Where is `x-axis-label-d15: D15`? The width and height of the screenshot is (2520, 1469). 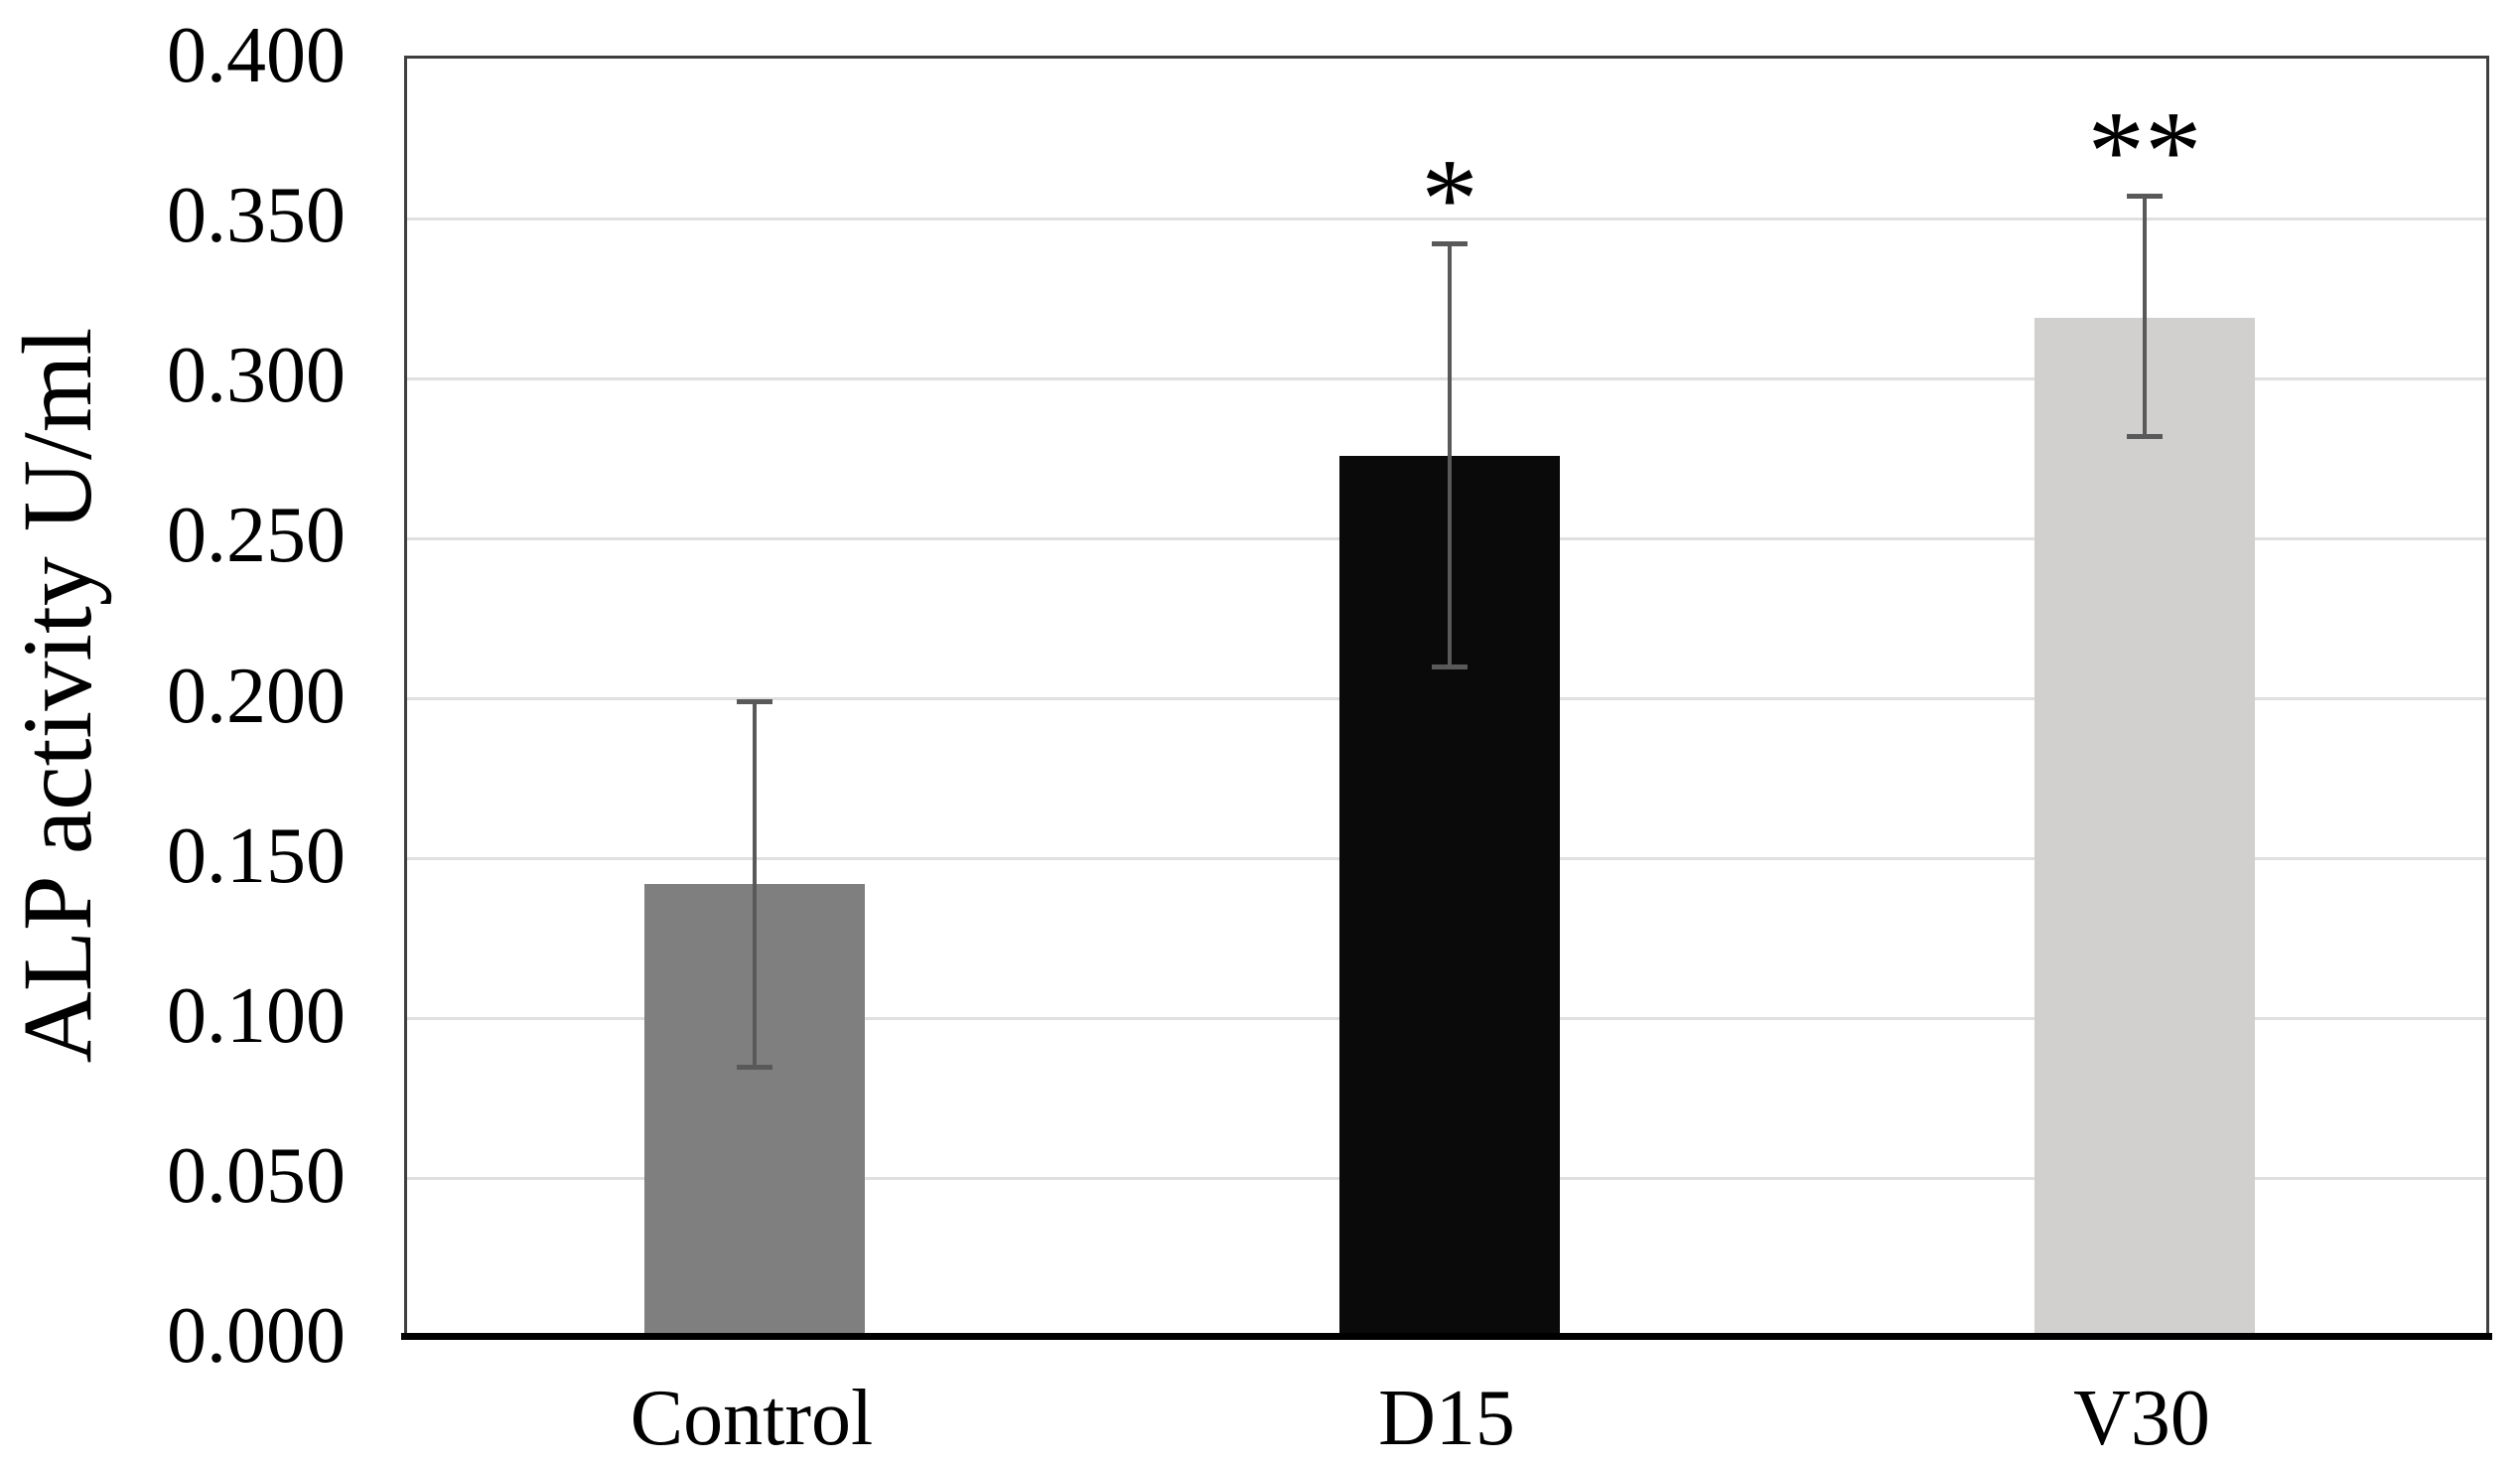 x-axis-label-d15: D15 is located at coordinates (1446, 1418).